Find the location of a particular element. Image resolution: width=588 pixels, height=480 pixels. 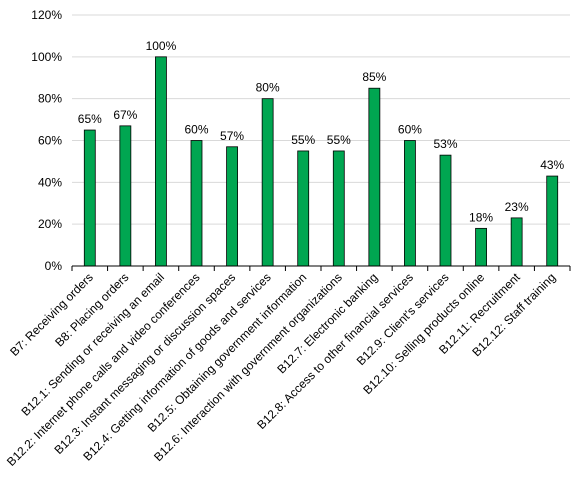

data-label: 80% is located at coordinates (268, 88).